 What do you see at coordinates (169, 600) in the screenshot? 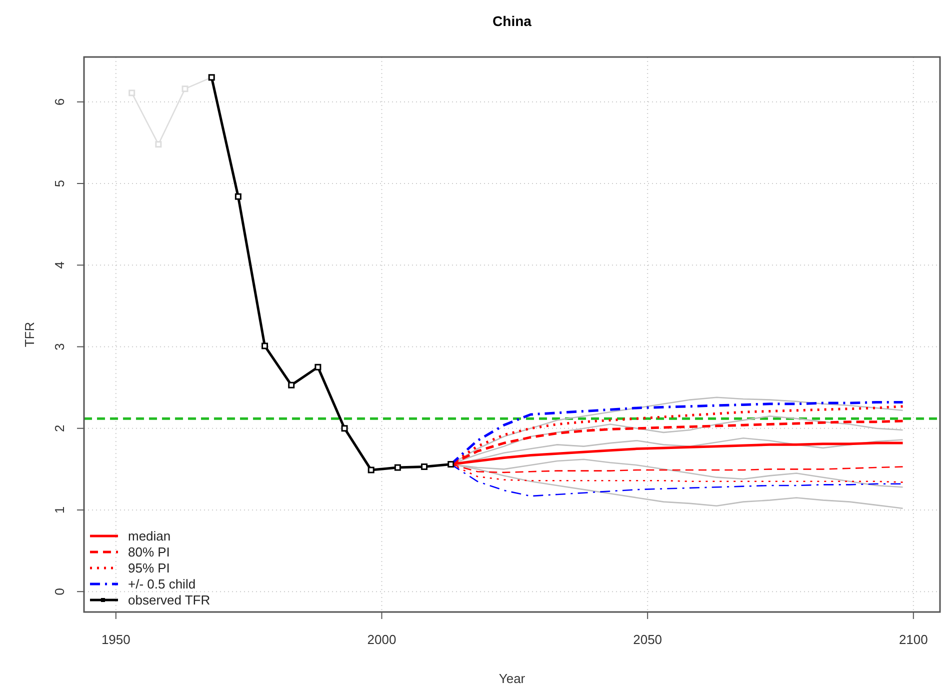
I see `legend-label: observed TFR` at bounding box center [169, 600].